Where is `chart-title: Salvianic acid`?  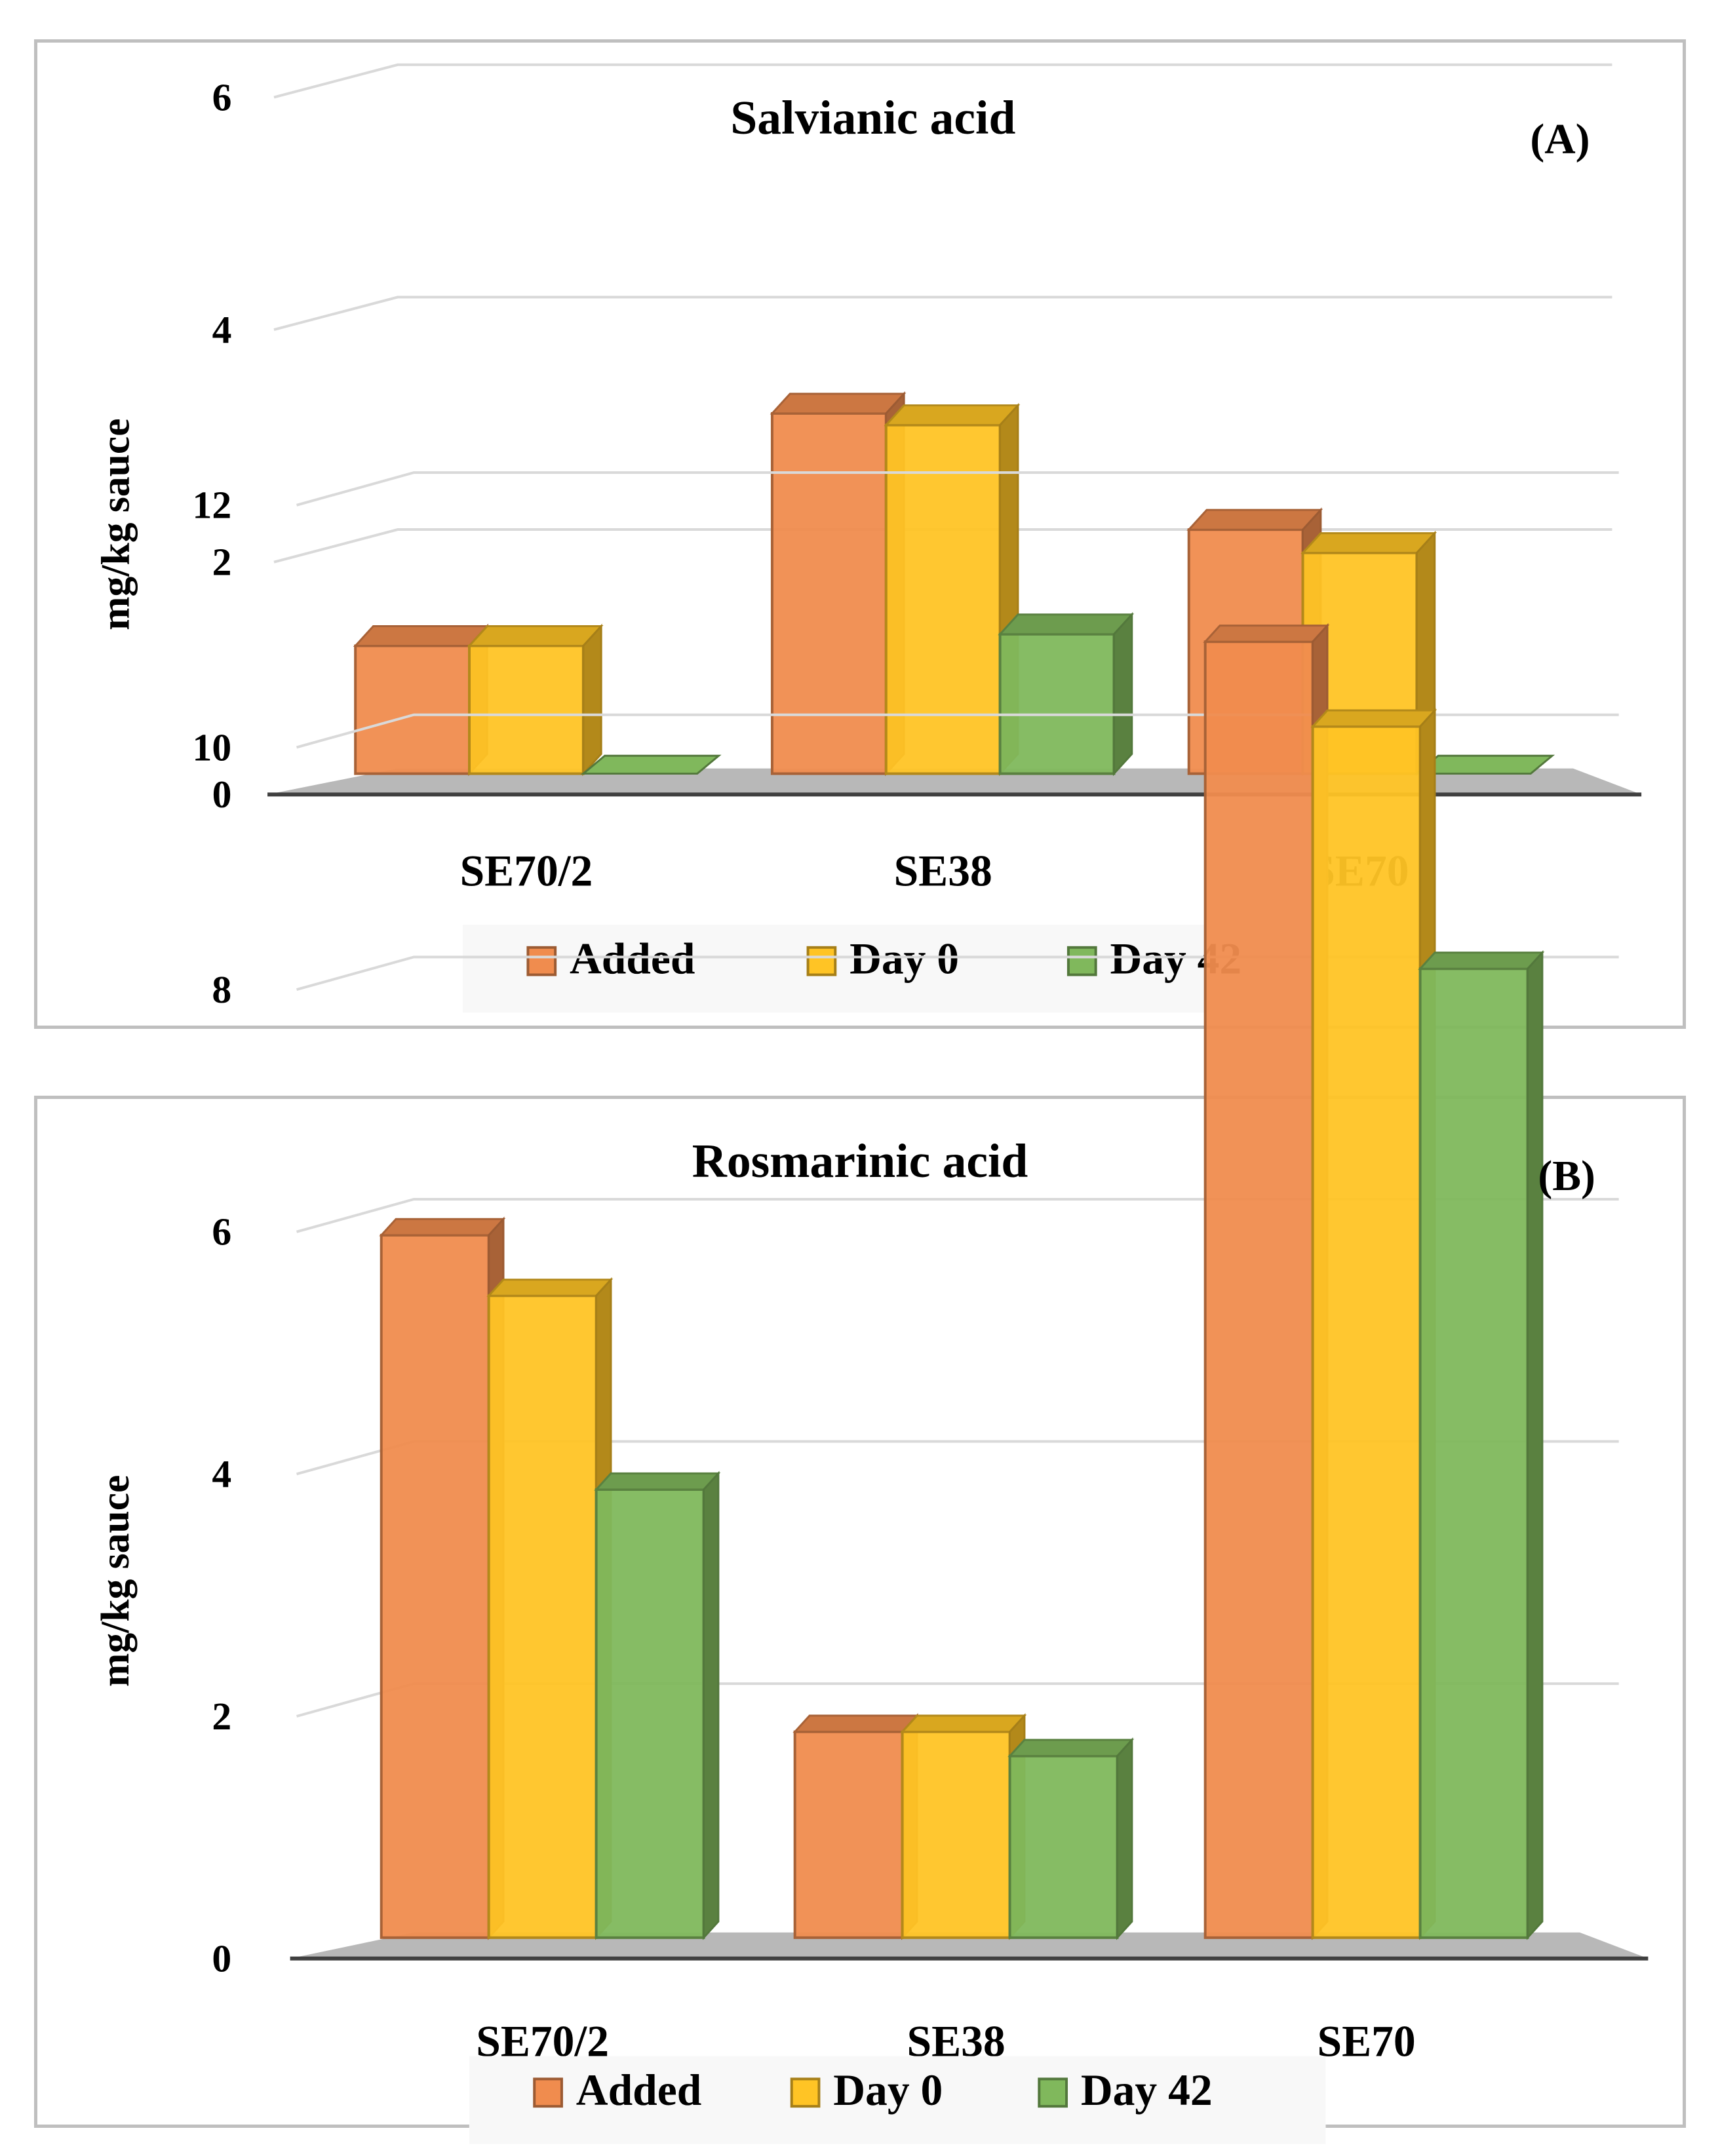
chart-title: Salvianic acid is located at coordinates (872, 117).